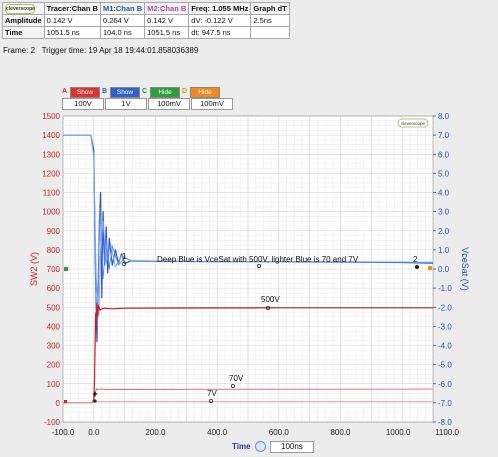 Image resolution: width=498 pixels, height=457 pixels. What do you see at coordinates (72, 32) in the screenshot?
I see `meas-cell: 1051.5 ns` at bounding box center [72, 32].